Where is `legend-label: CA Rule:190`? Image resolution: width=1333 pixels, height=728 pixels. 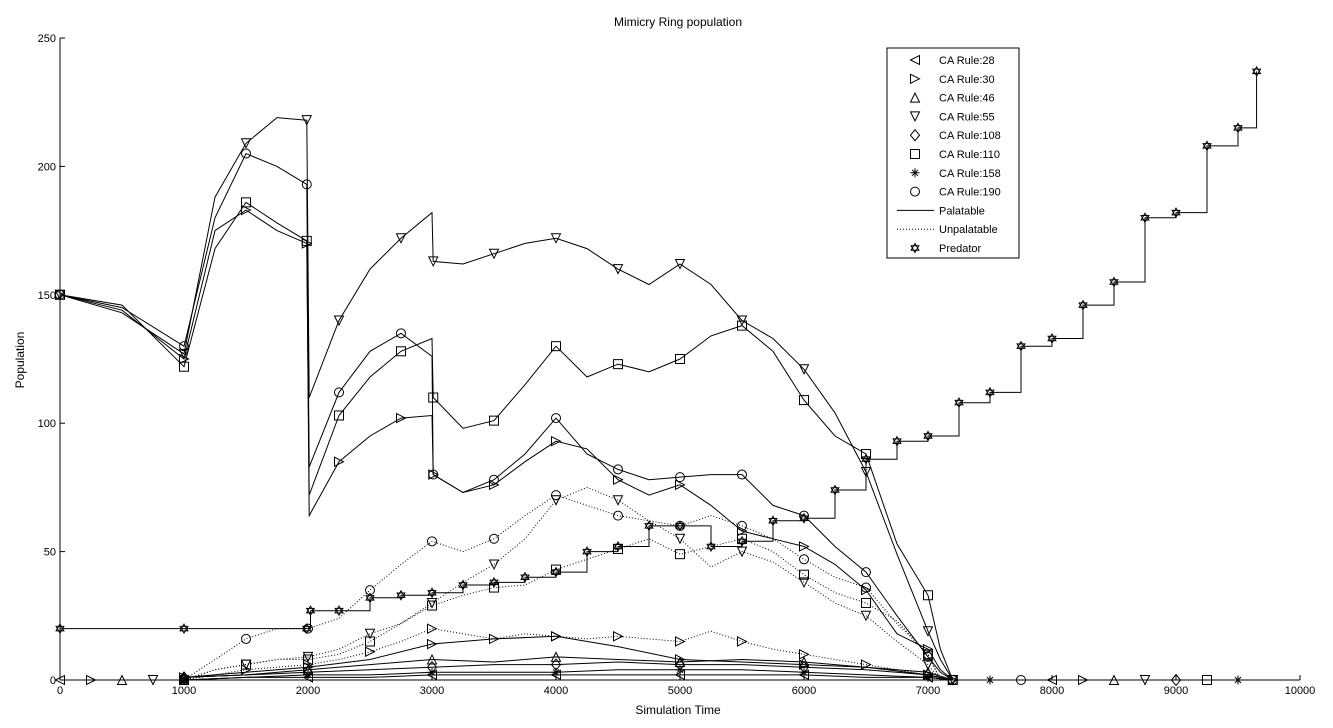 legend-label: CA Rule:190 is located at coordinates (970, 193).